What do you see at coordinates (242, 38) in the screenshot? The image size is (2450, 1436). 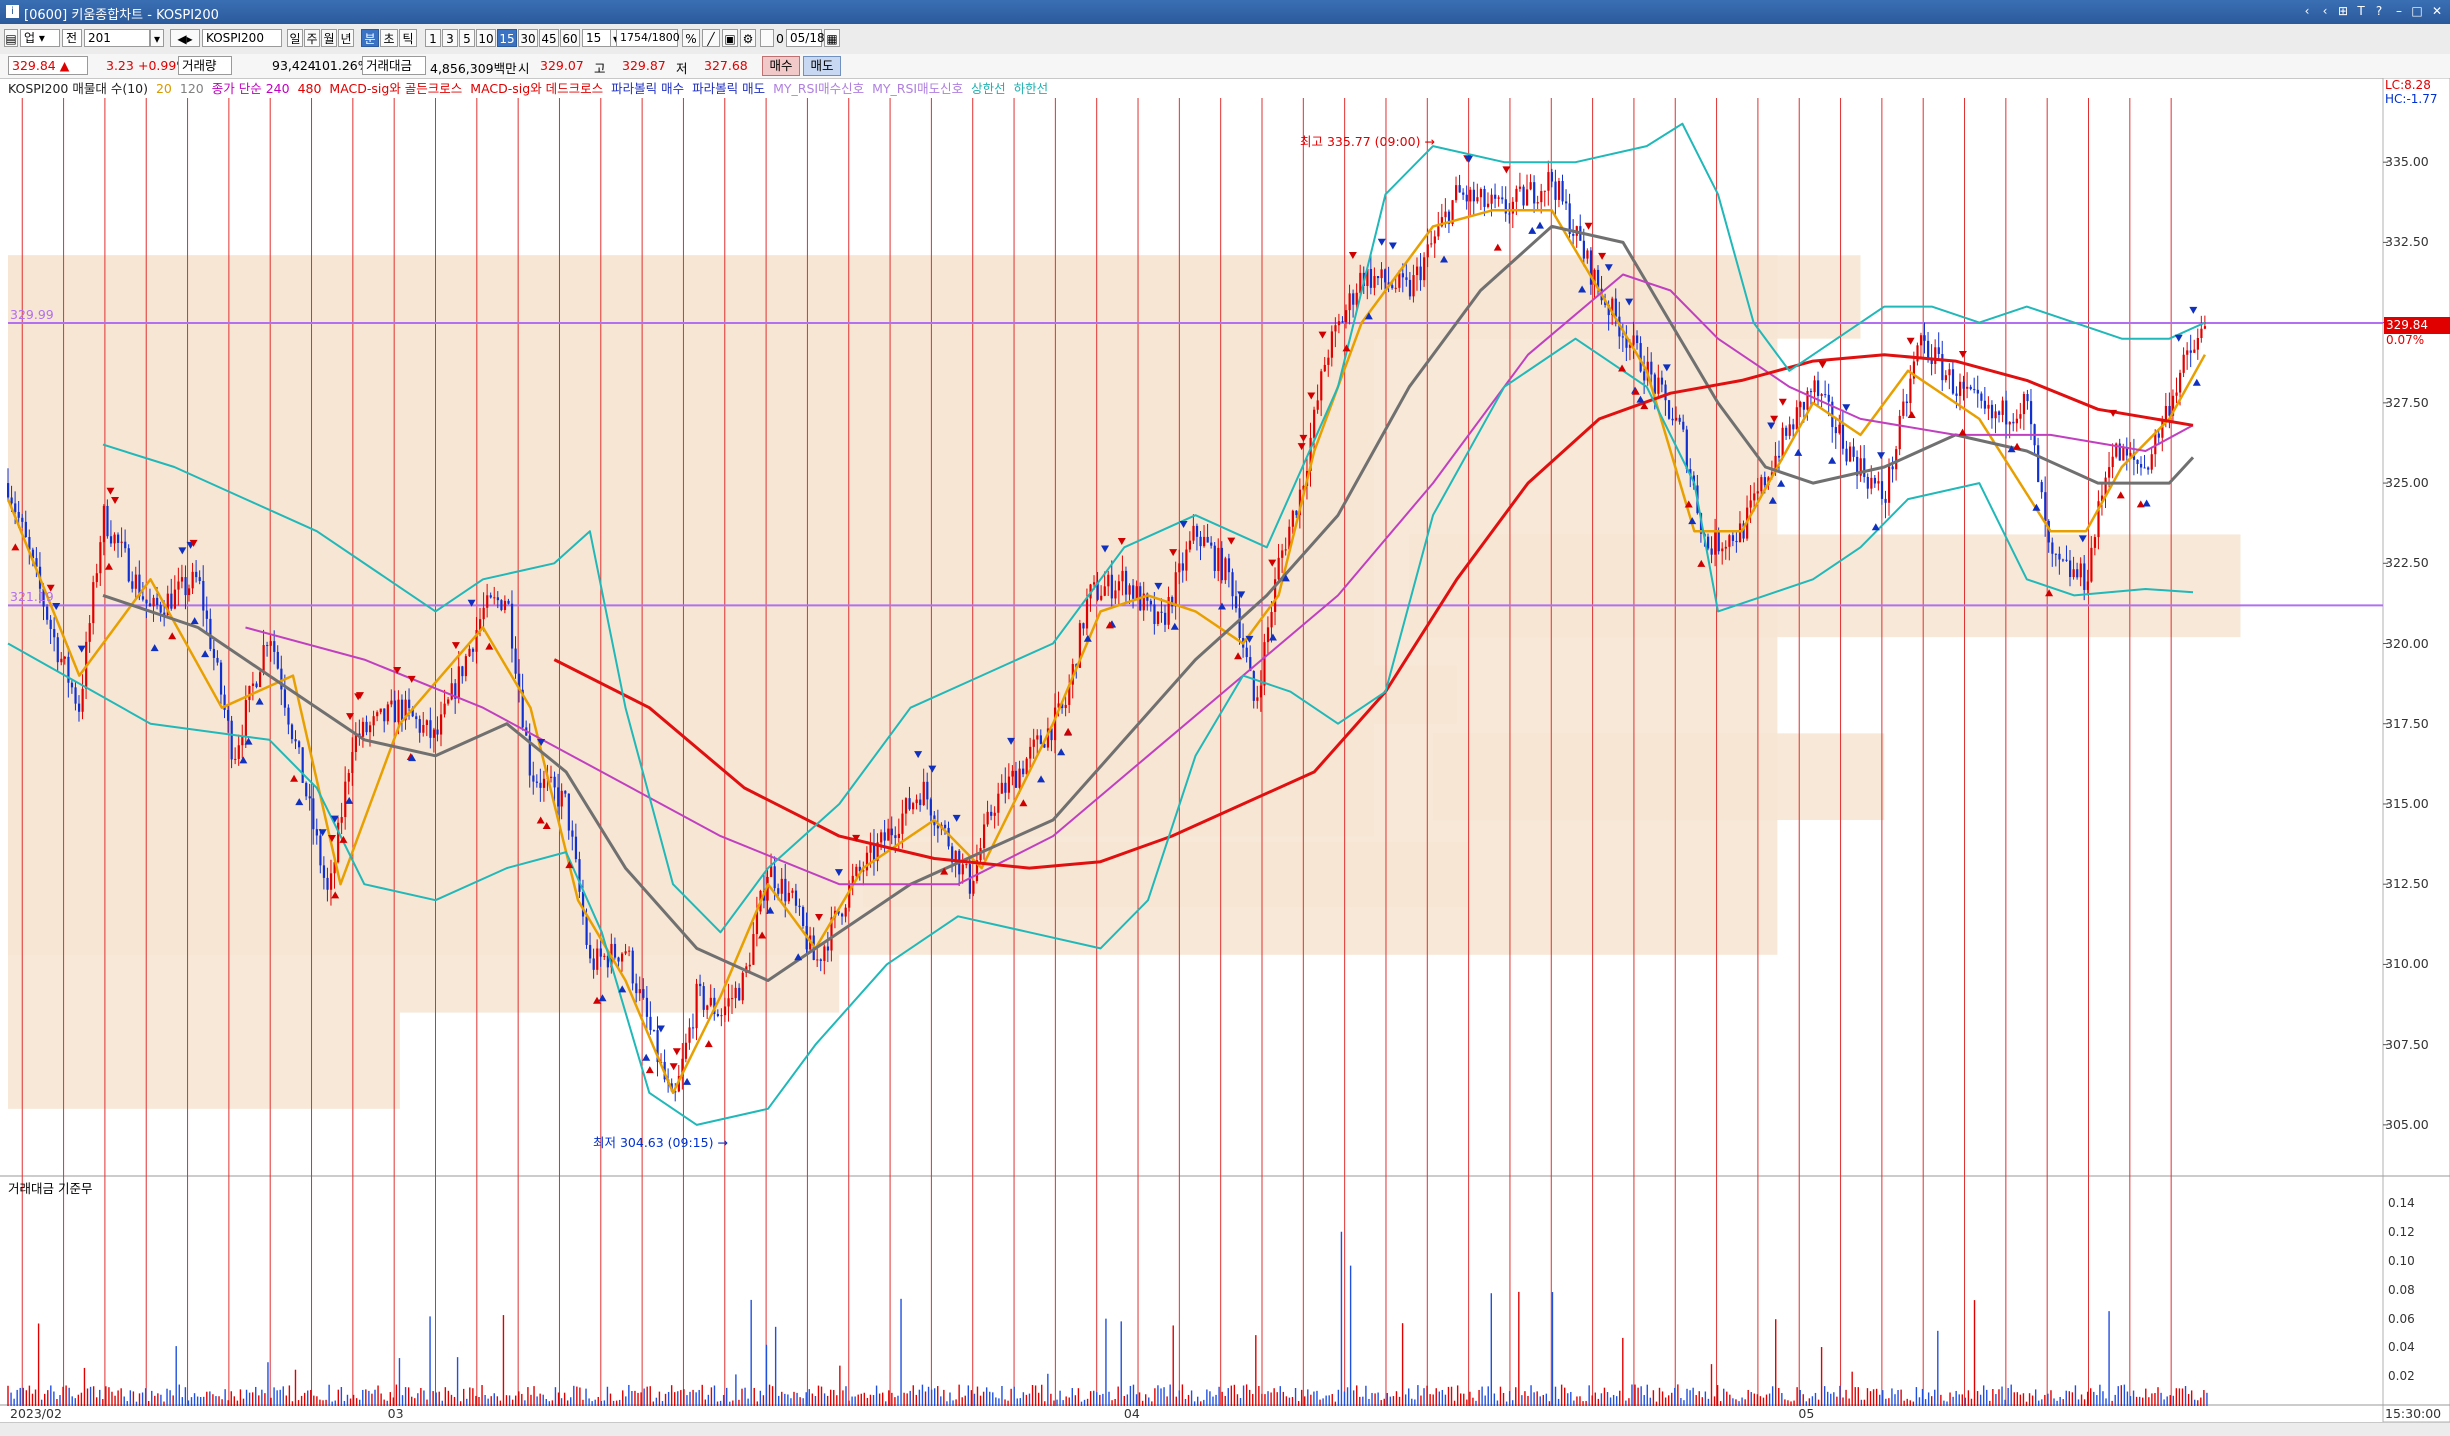 I see `name-field: KOSPI200` at bounding box center [242, 38].